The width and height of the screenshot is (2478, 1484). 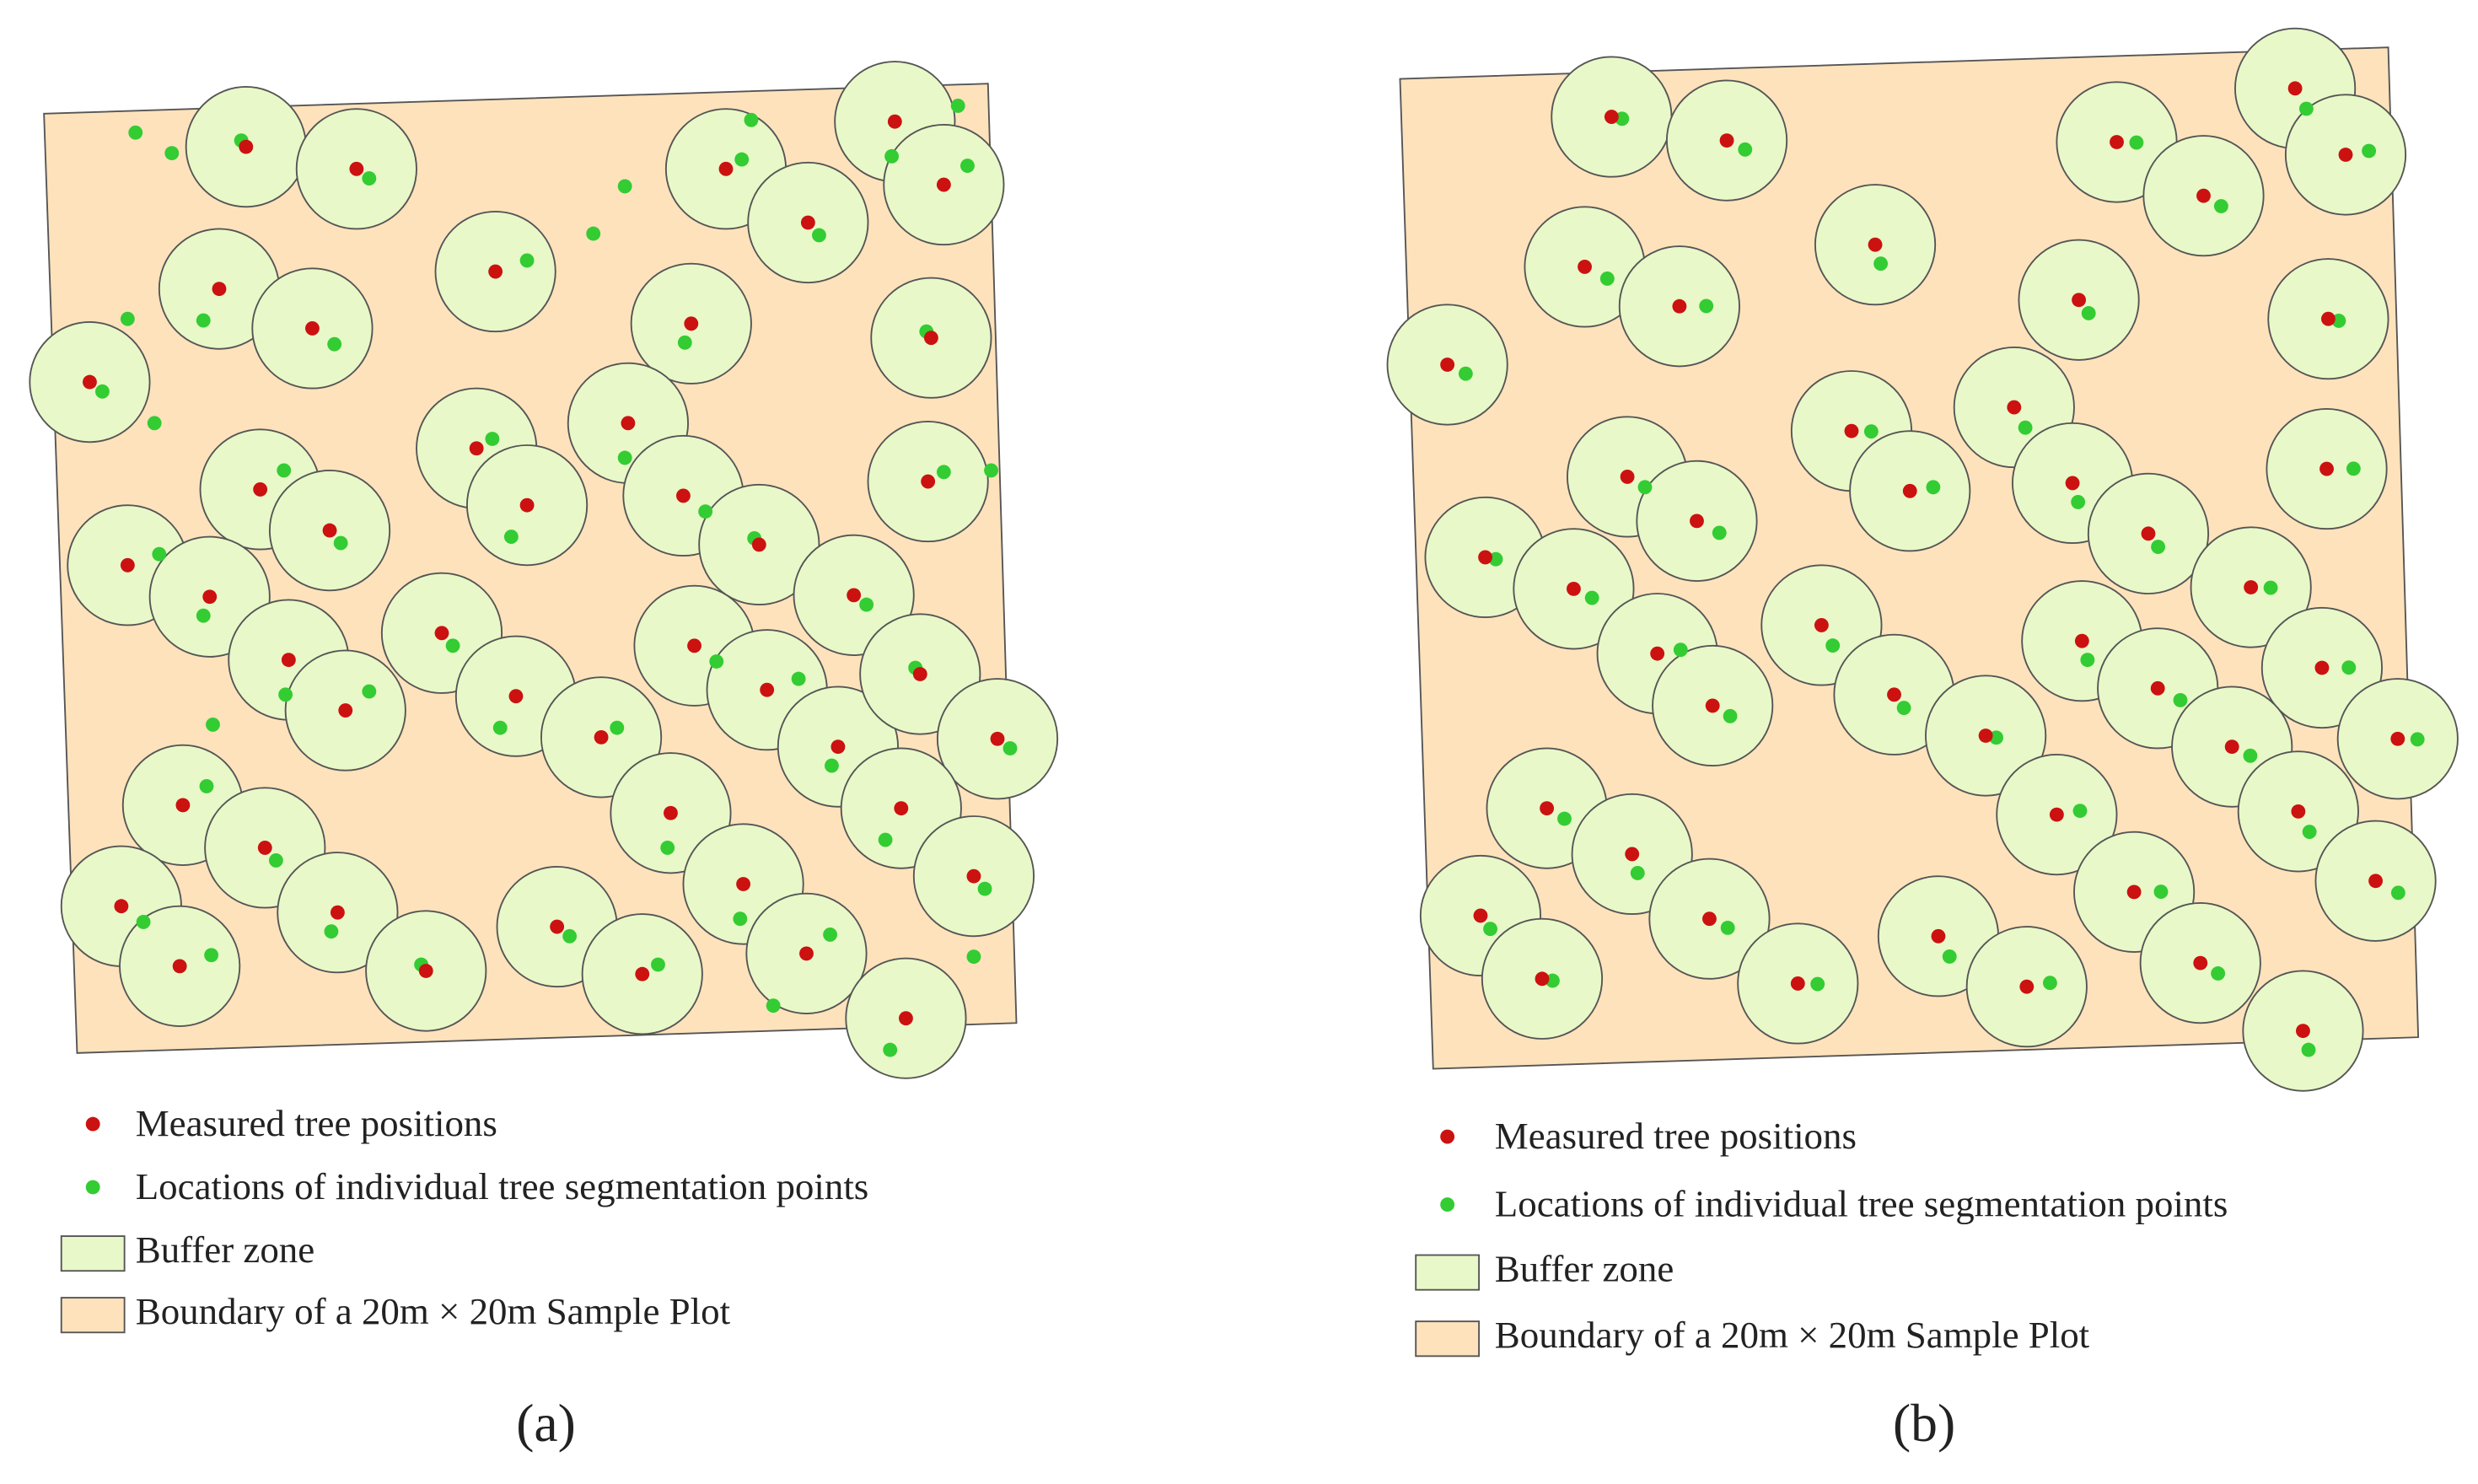 I want to click on panel-caption: (a), so click(x=546, y=1423).